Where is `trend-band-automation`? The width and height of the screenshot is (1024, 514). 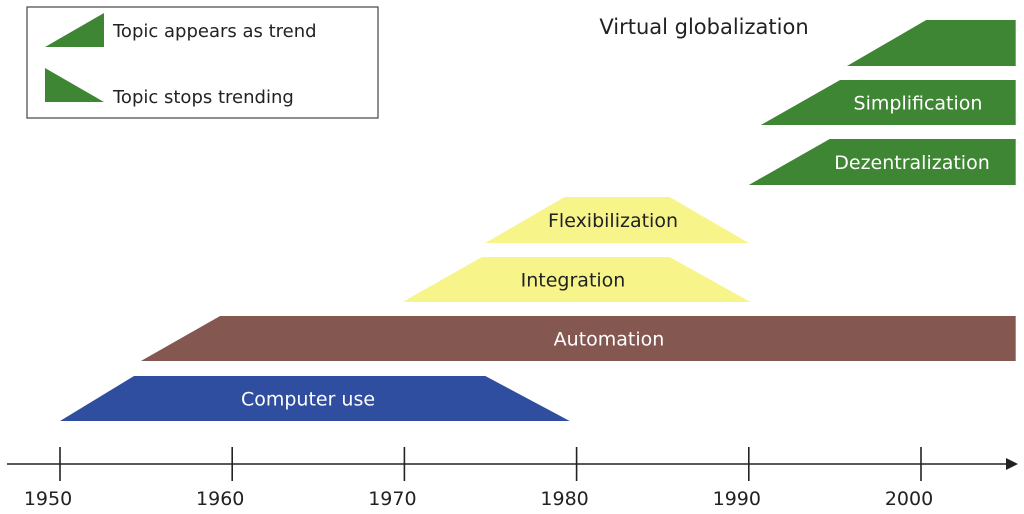 trend-band-automation is located at coordinates (578, 338).